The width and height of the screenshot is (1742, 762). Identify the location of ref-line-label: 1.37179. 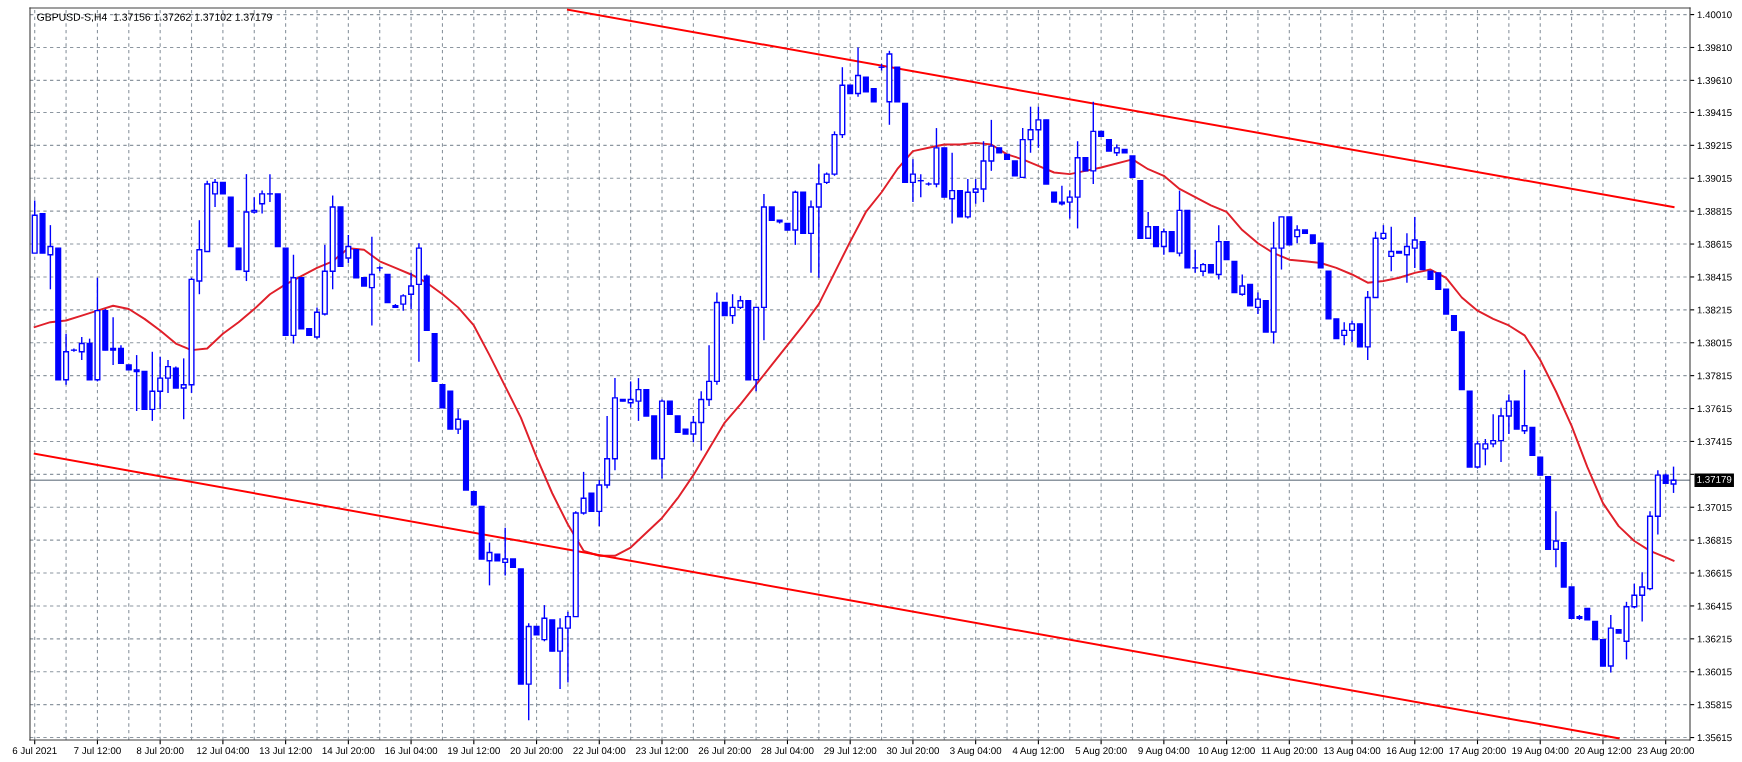
(1714, 479).